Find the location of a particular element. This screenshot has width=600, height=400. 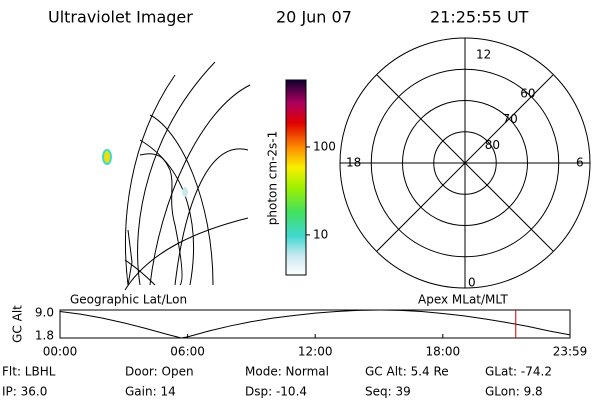

polar-ring is located at coordinates (465, 163).